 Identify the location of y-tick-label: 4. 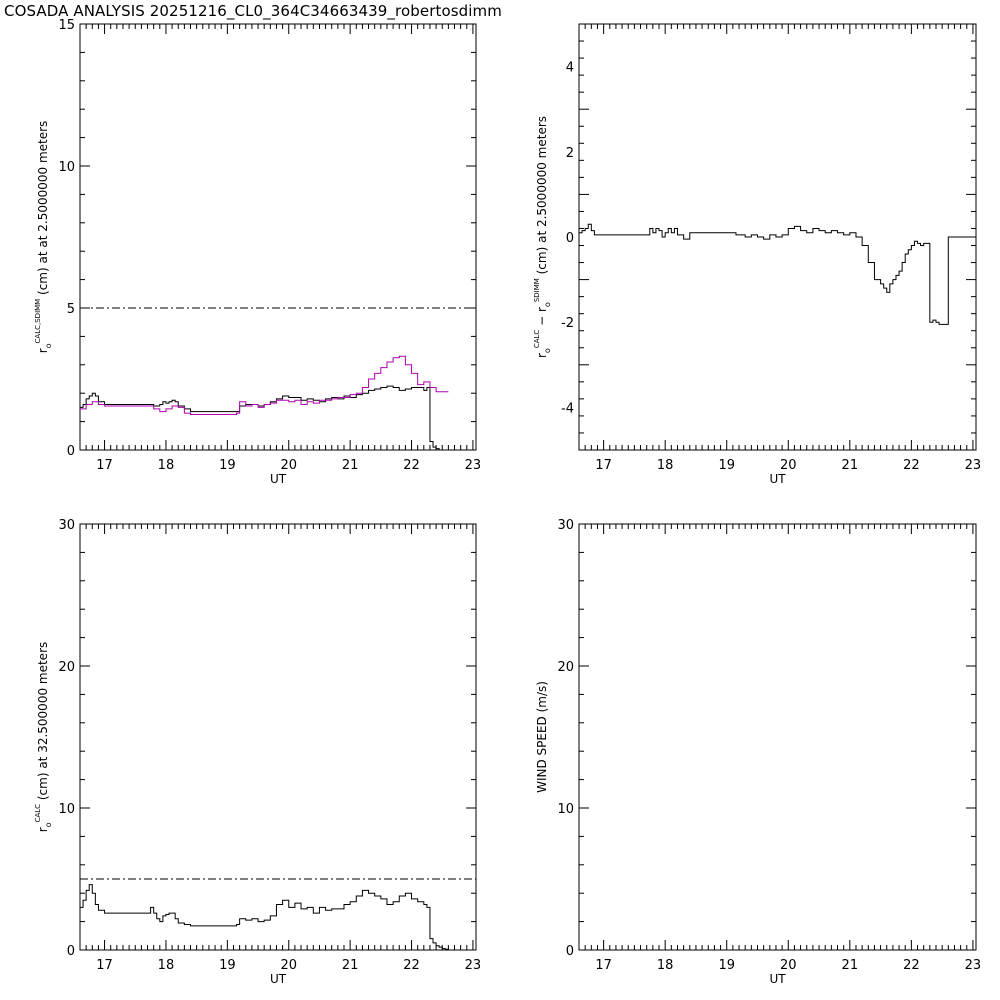
(570, 68).